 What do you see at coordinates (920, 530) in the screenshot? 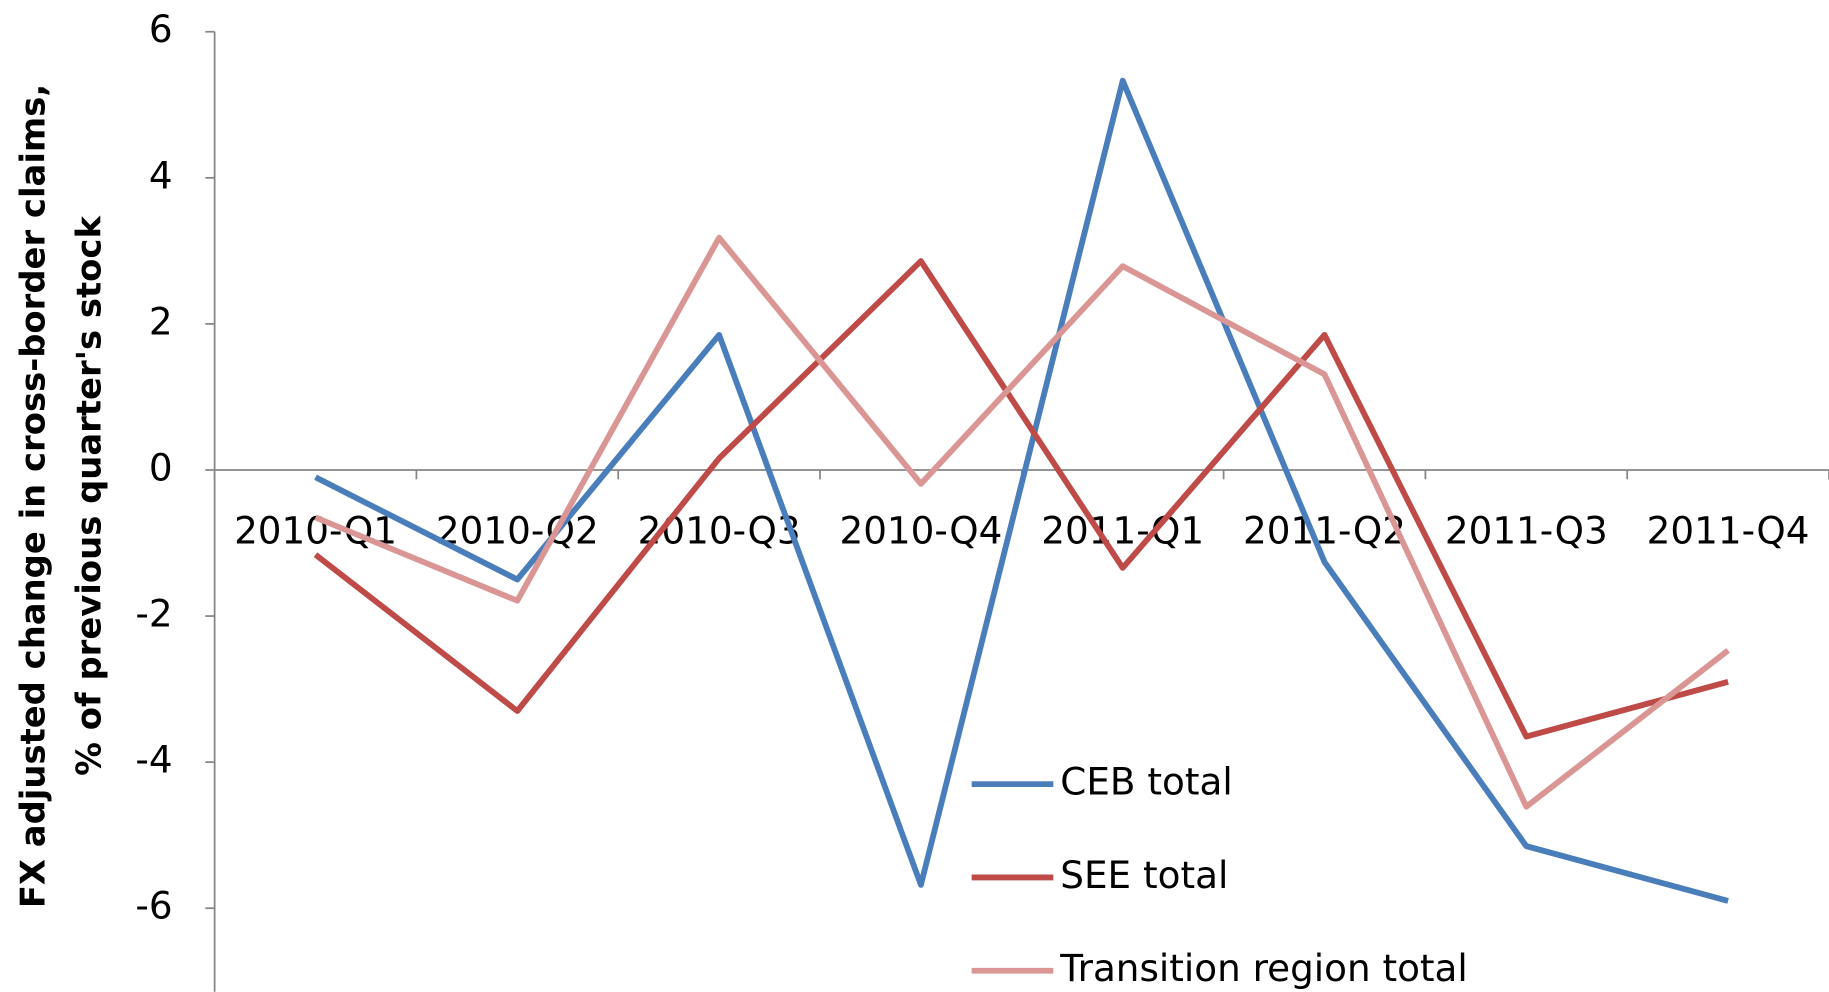
I see `x-tick-label: 2010-Q4` at bounding box center [920, 530].